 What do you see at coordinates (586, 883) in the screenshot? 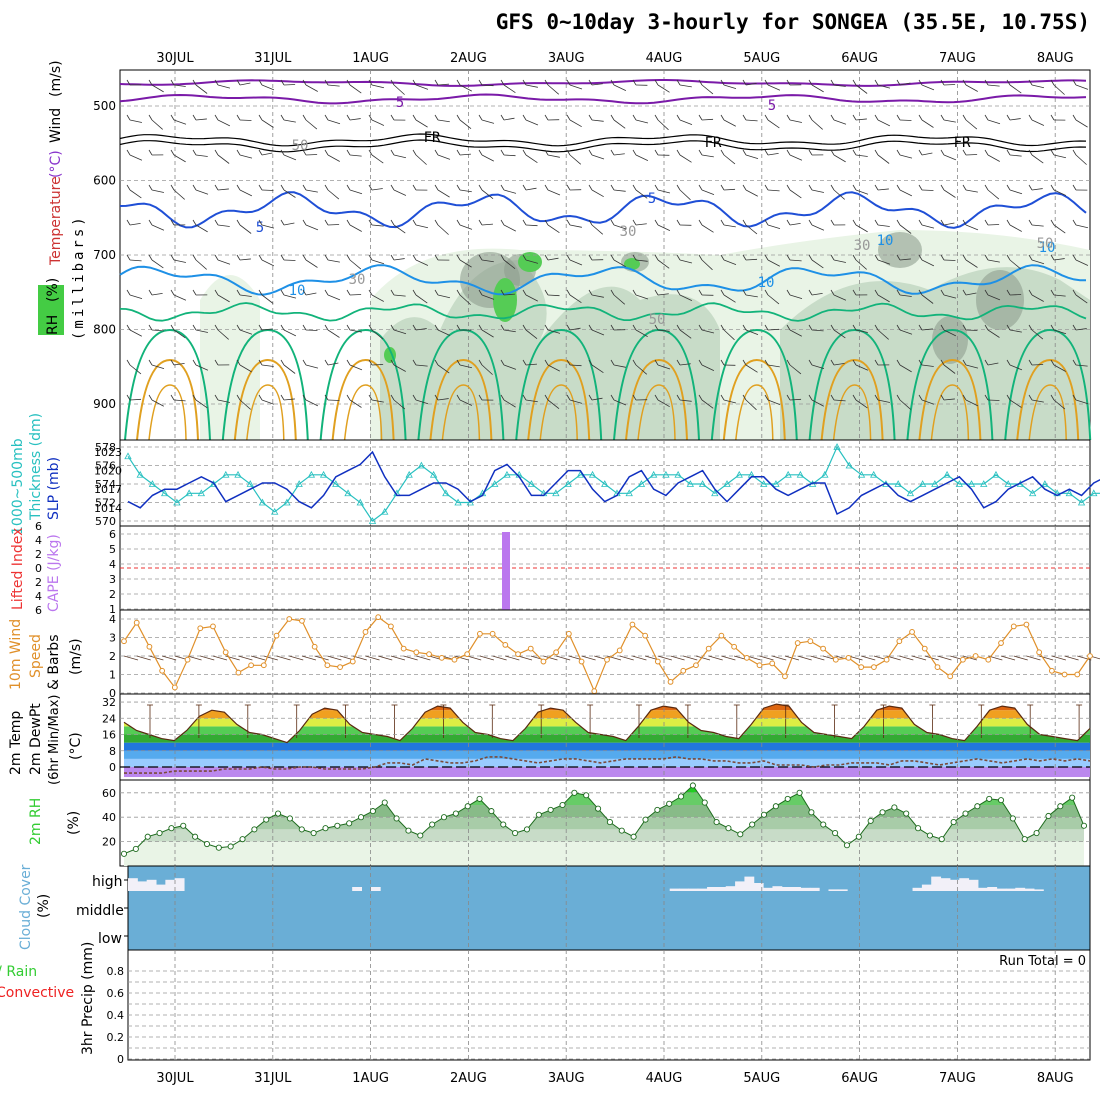
I see `cloud-bars` at bounding box center [586, 883].